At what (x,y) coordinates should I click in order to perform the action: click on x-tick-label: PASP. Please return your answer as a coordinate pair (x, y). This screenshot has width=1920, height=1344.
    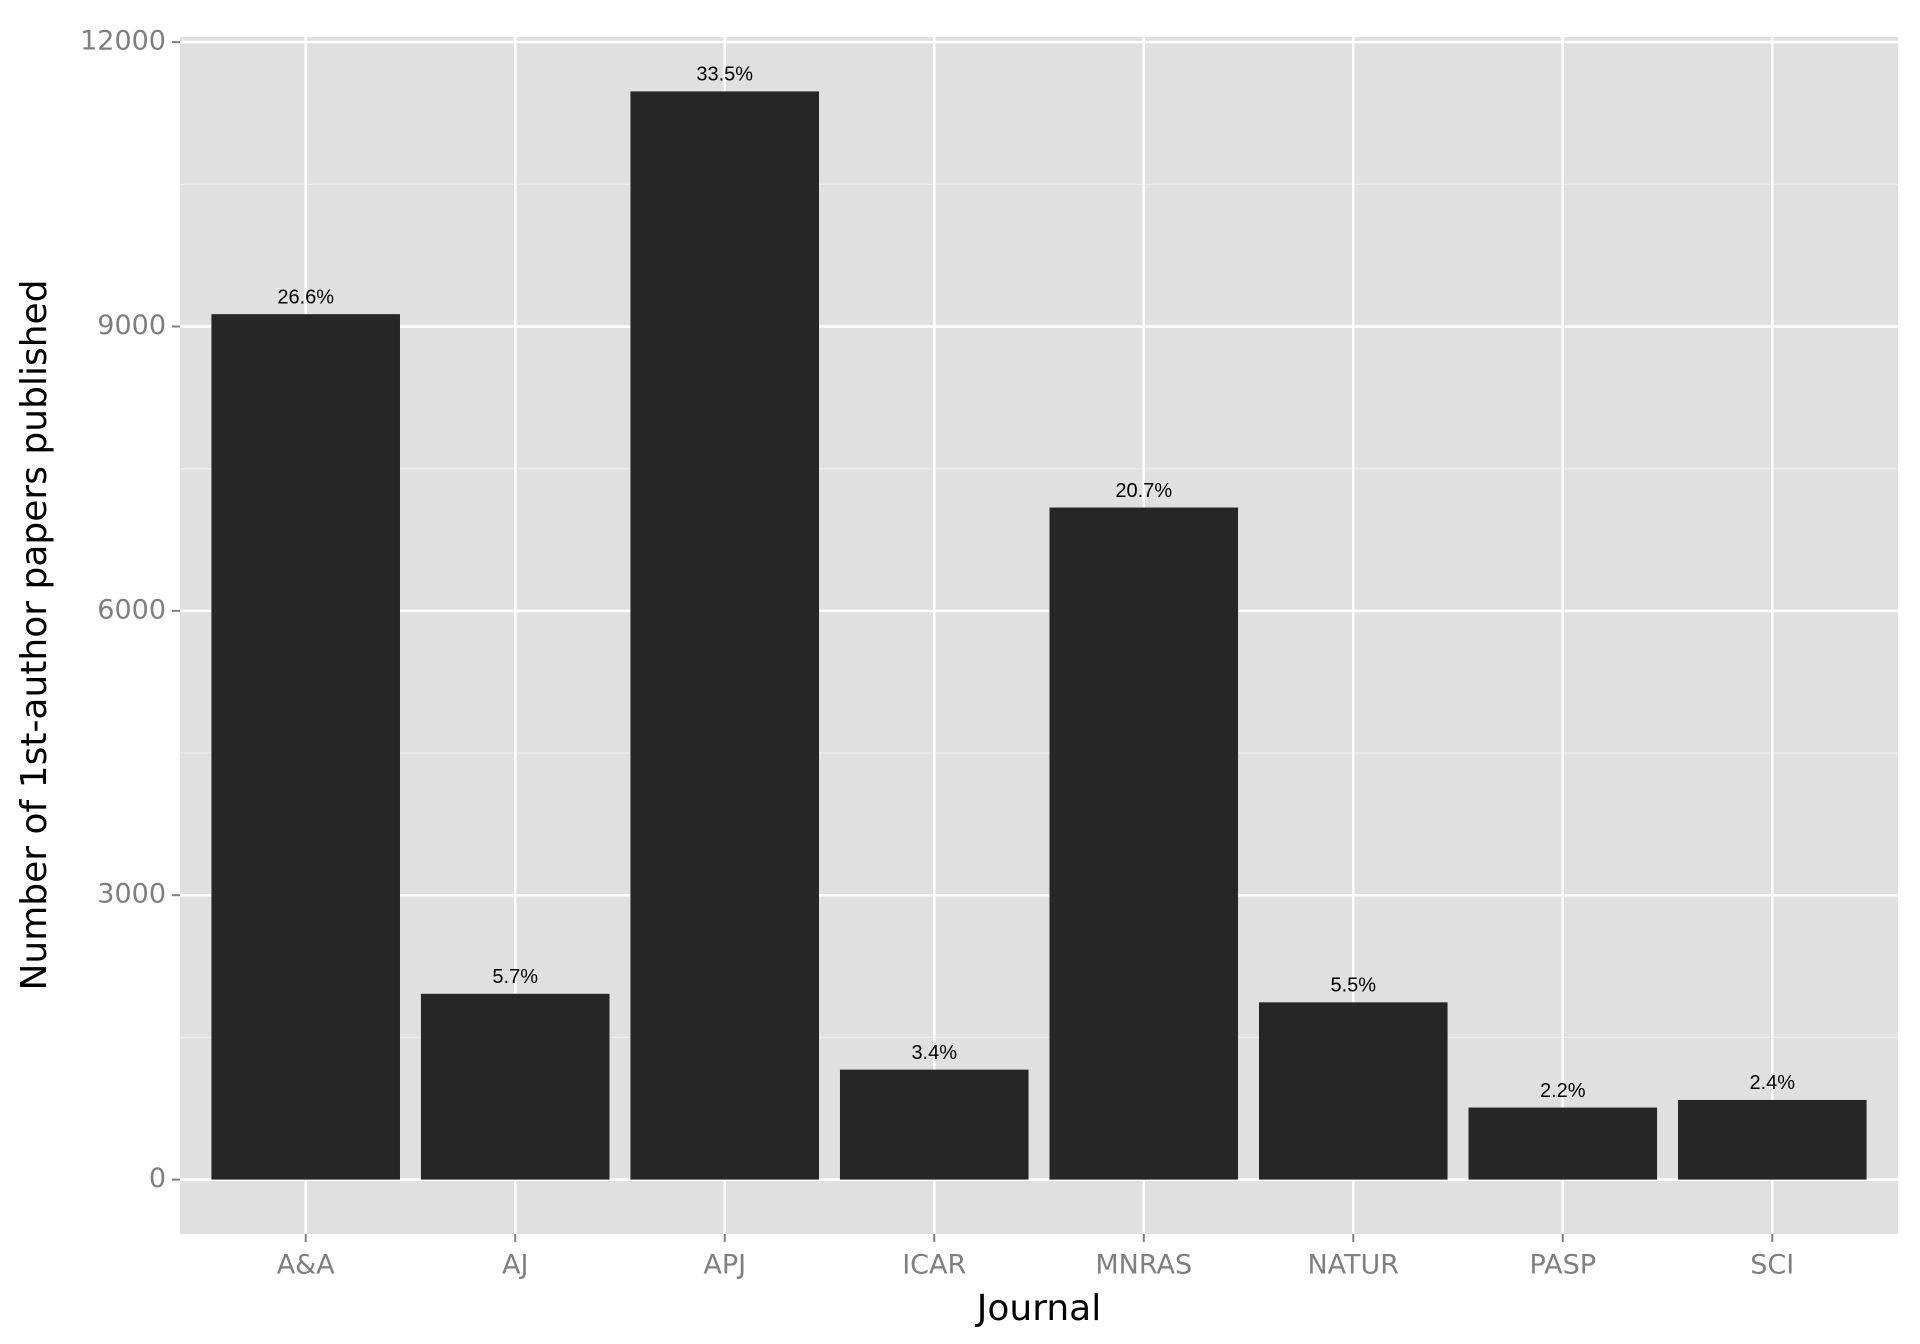
    Looking at the image, I should click on (1563, 1265).